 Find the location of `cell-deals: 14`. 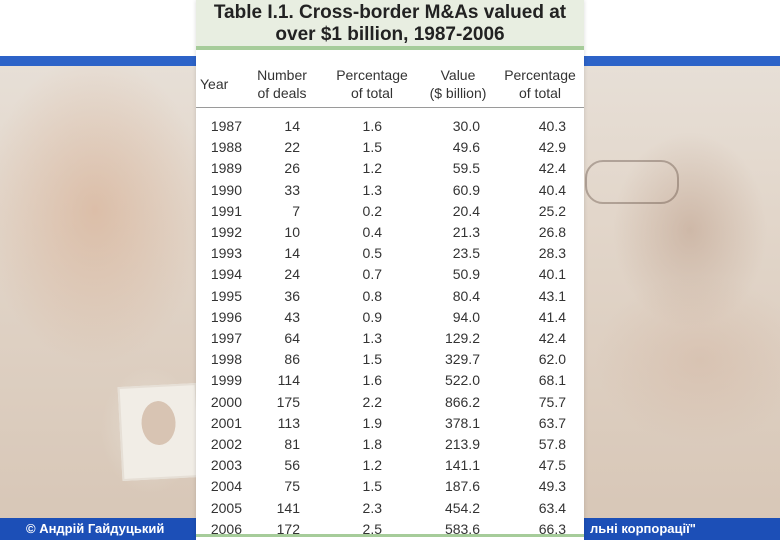

cell-deals: 14 is located at coordinates (292, 253).